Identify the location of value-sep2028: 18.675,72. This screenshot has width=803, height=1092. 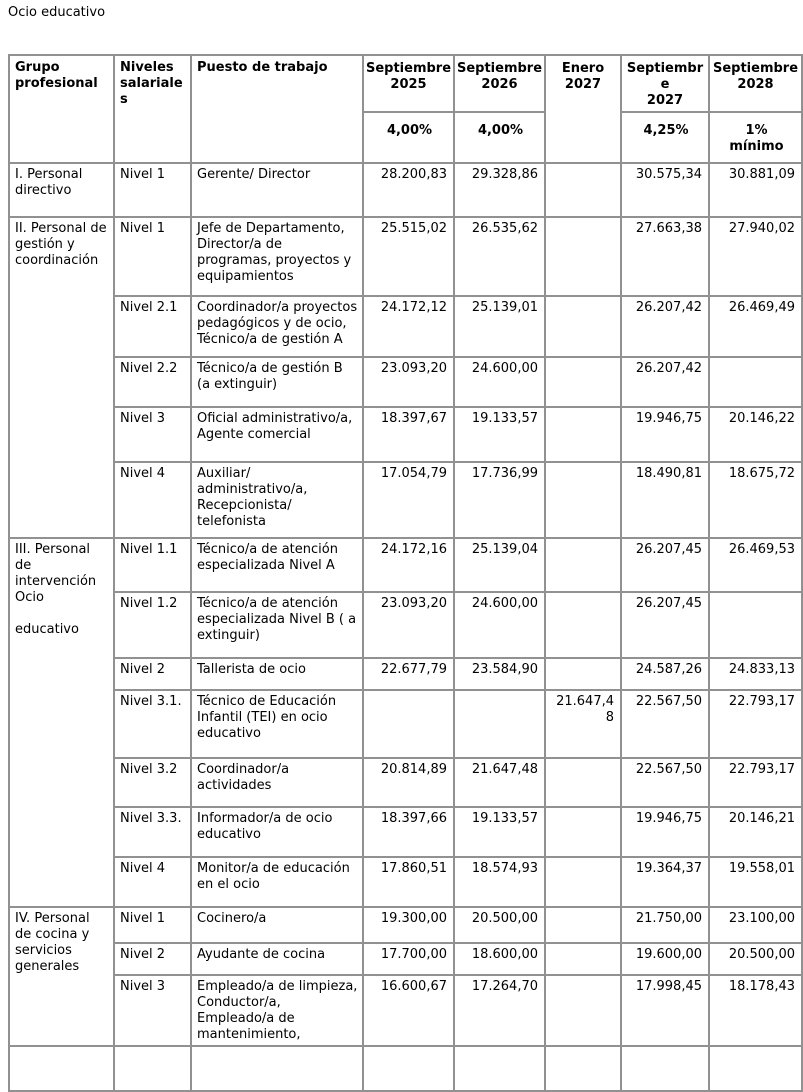
(755, 500).